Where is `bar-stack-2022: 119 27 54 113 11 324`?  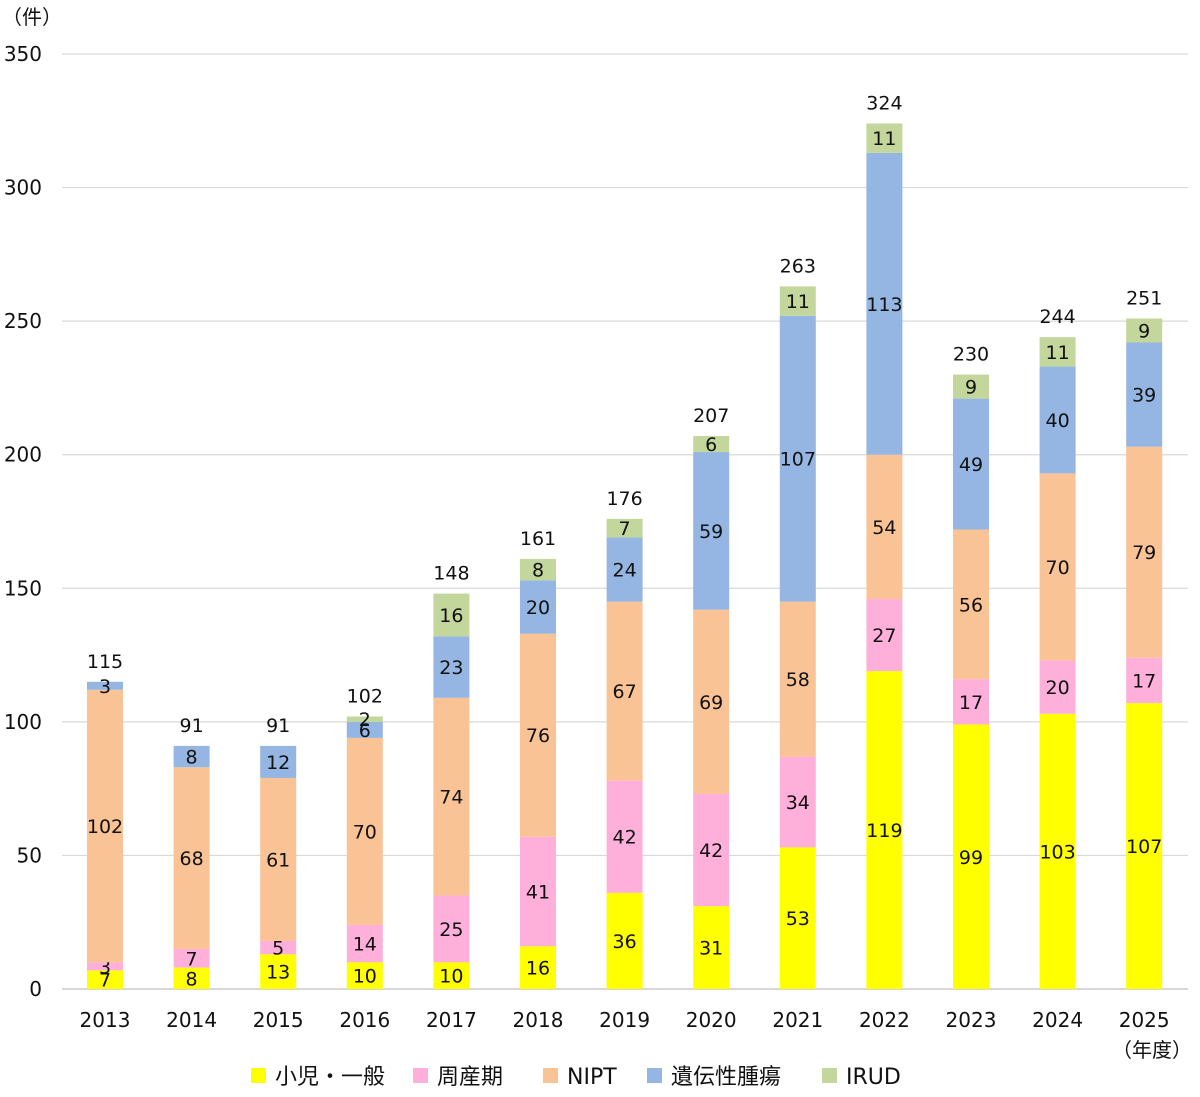
bar-stack-2022: 119 27 54 113 11 324 is located at coordinates (884, 540).